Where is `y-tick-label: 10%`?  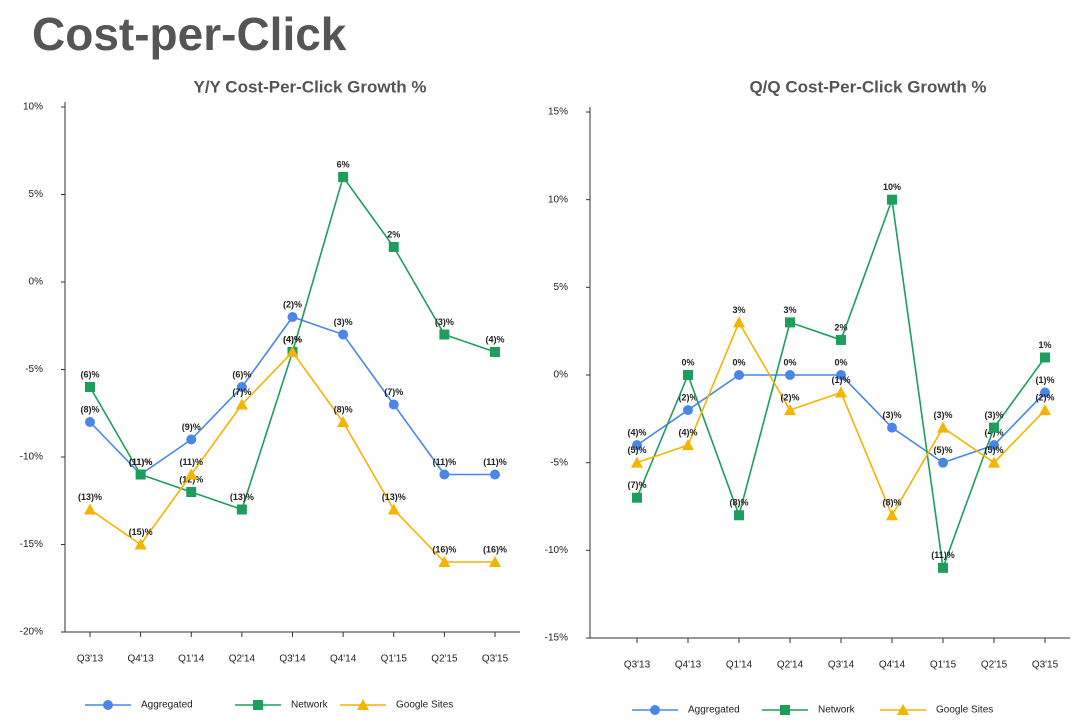
y-tick-label: 10% is located at coordinates (33, 107).